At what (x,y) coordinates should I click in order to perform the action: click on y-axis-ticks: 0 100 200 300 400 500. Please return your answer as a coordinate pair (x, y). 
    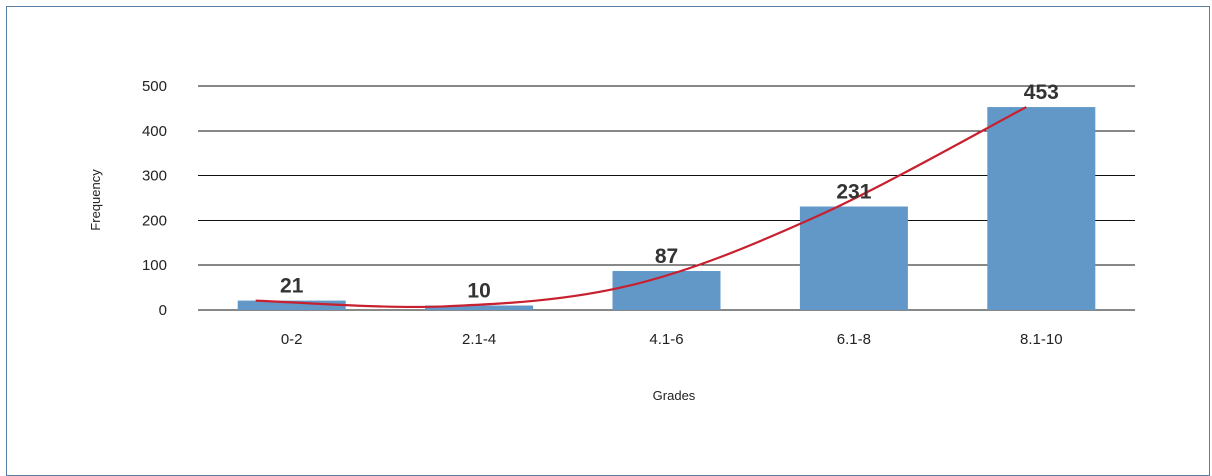
    Looking at the image, I should click on (154, 198).